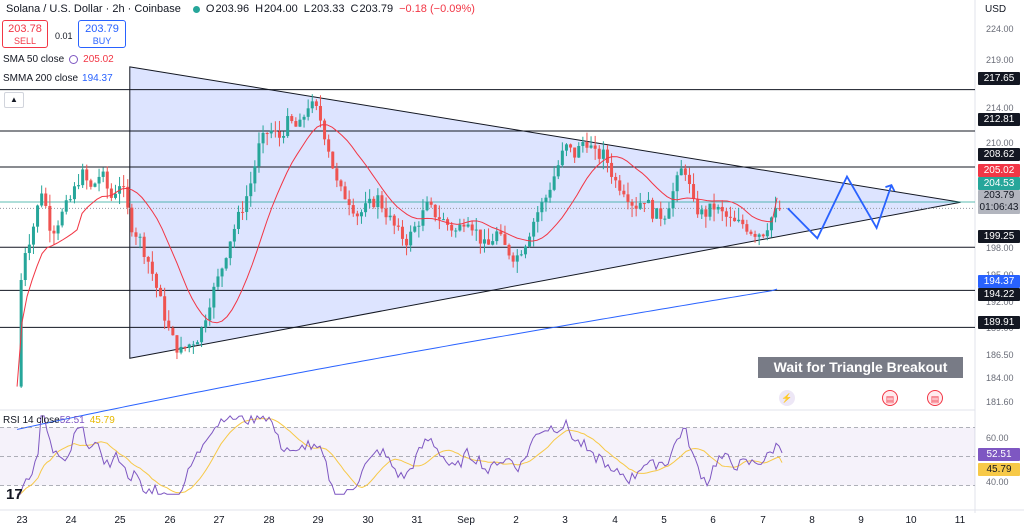  I want to click on x-axis-label: 4, so click(615, 520).